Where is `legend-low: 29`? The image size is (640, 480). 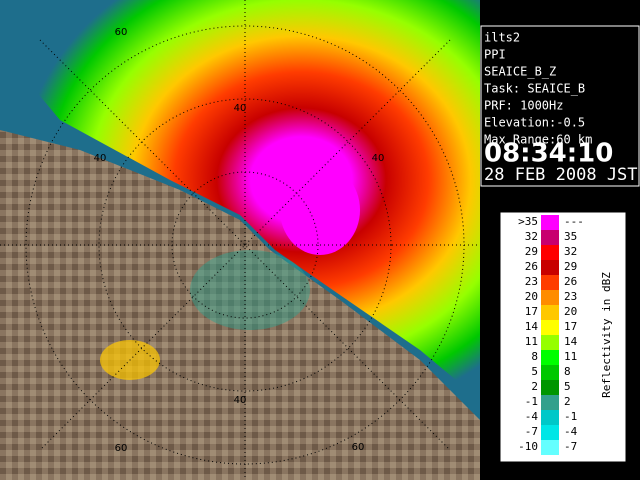 legend-low: 29 is located at coordinates (531, 251).